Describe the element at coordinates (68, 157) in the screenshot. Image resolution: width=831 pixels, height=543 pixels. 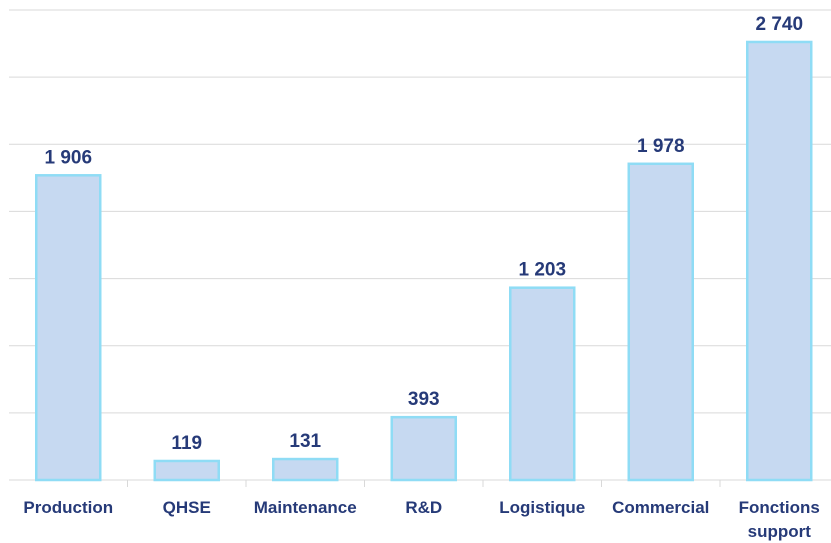
I see `value-label: 1 906` at that location.